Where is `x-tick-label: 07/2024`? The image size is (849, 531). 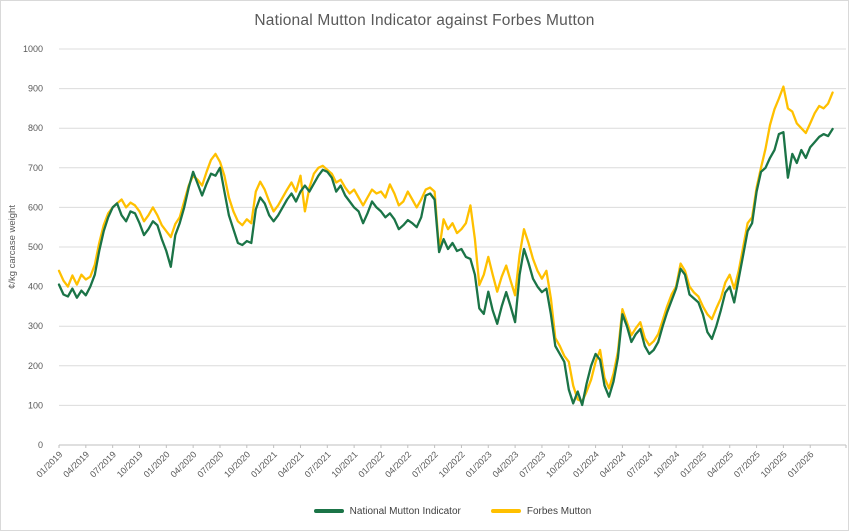 x-tick-label: 07/2024 is located at coordinates (640, 464).